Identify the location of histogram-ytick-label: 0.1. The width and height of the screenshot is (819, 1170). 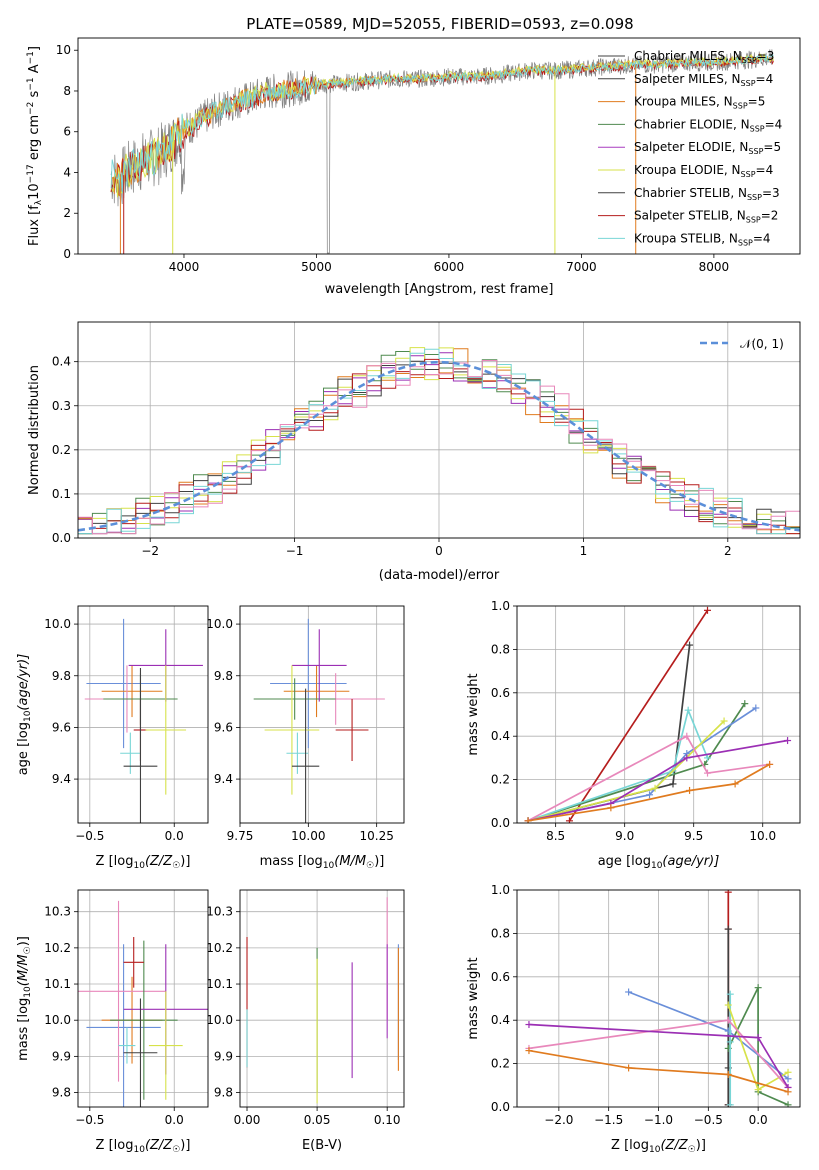
(61, 494).